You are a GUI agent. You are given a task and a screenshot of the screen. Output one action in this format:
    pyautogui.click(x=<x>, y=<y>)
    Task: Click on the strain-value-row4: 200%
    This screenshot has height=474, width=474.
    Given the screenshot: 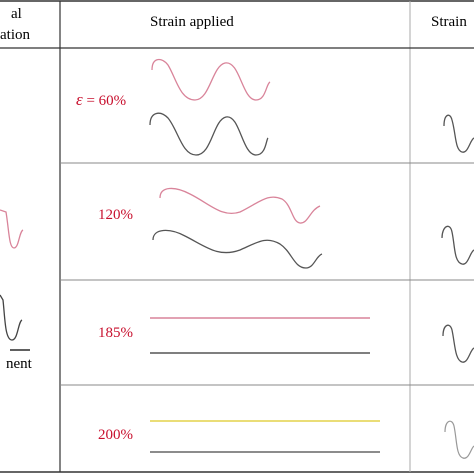 What is the action you would take?
    pyautogui.click(x=115, y=435)
    